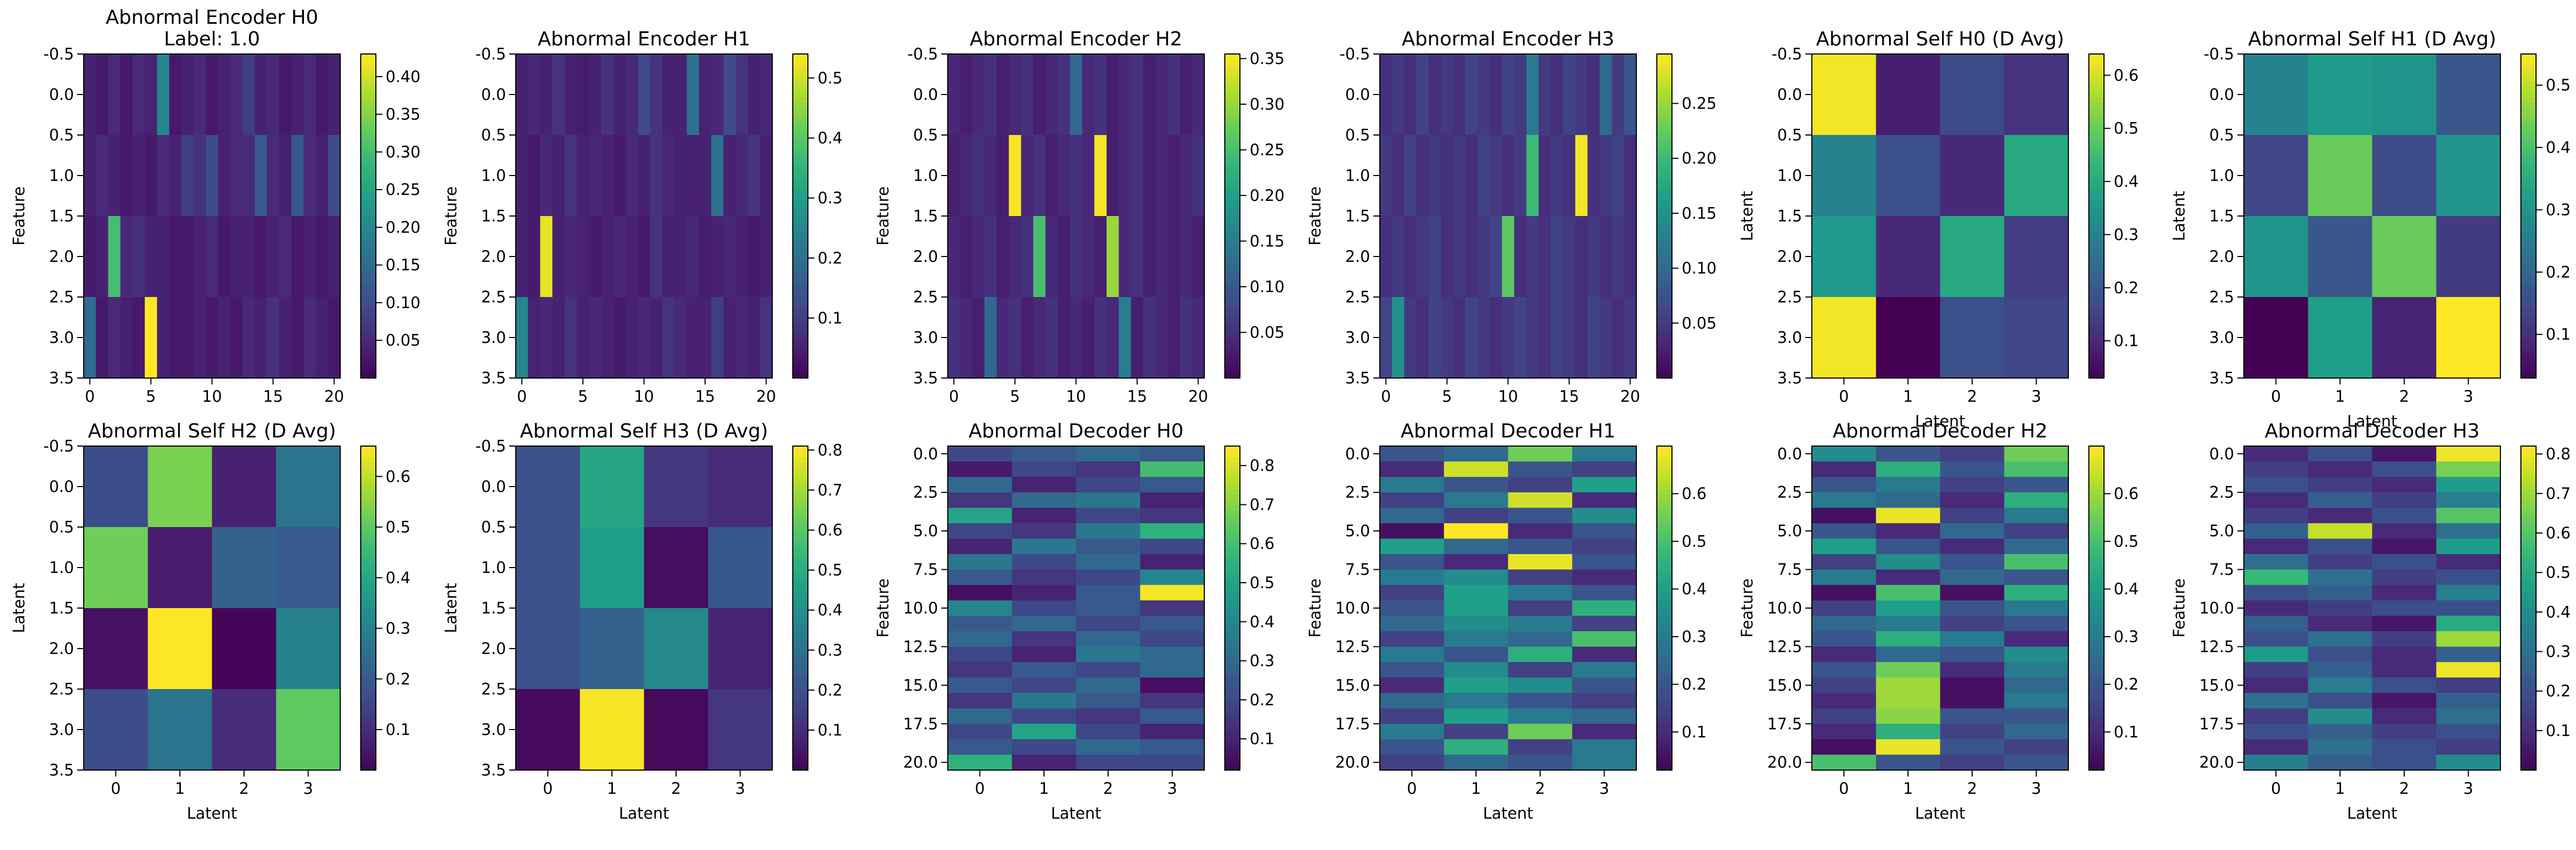 This screenshot has width=2576, height=850. Describe the element at coordinates (273, 396) in the screenshot. I see `x-tick-label: 15` at that location.